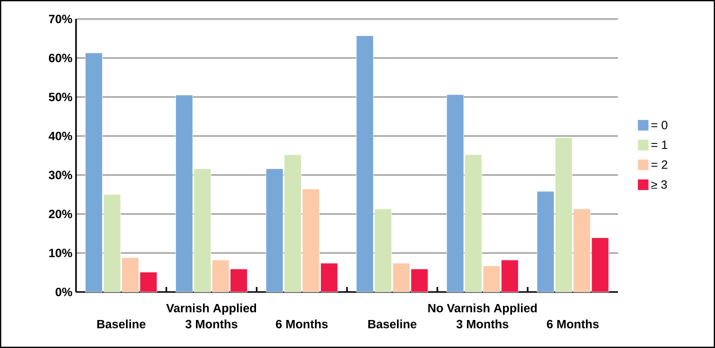 The height and width of the screenshot is (348, 715). I want to click on y-tick-label: 10%, so click(60, 253).